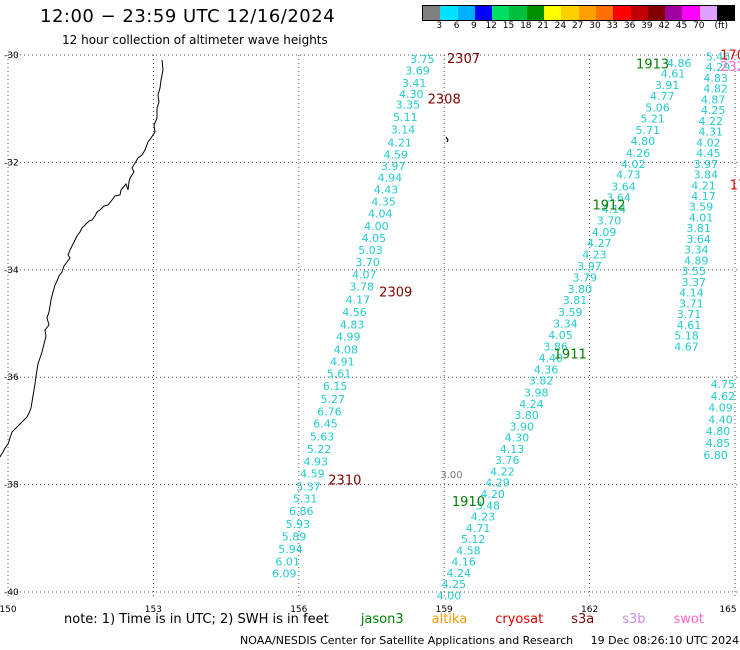  Describe the element at coordinates (577, 26) in the screenshot. I see `color-scale-label: 27` at that location.